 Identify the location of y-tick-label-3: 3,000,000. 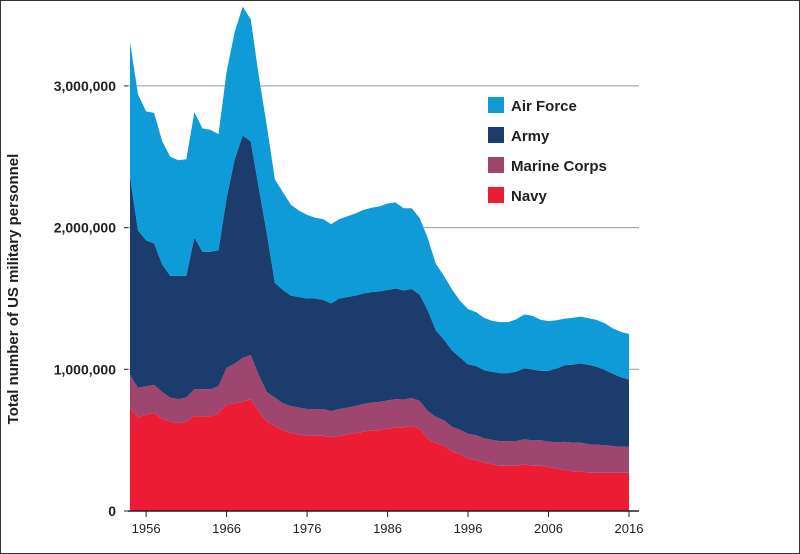
(85, 86).